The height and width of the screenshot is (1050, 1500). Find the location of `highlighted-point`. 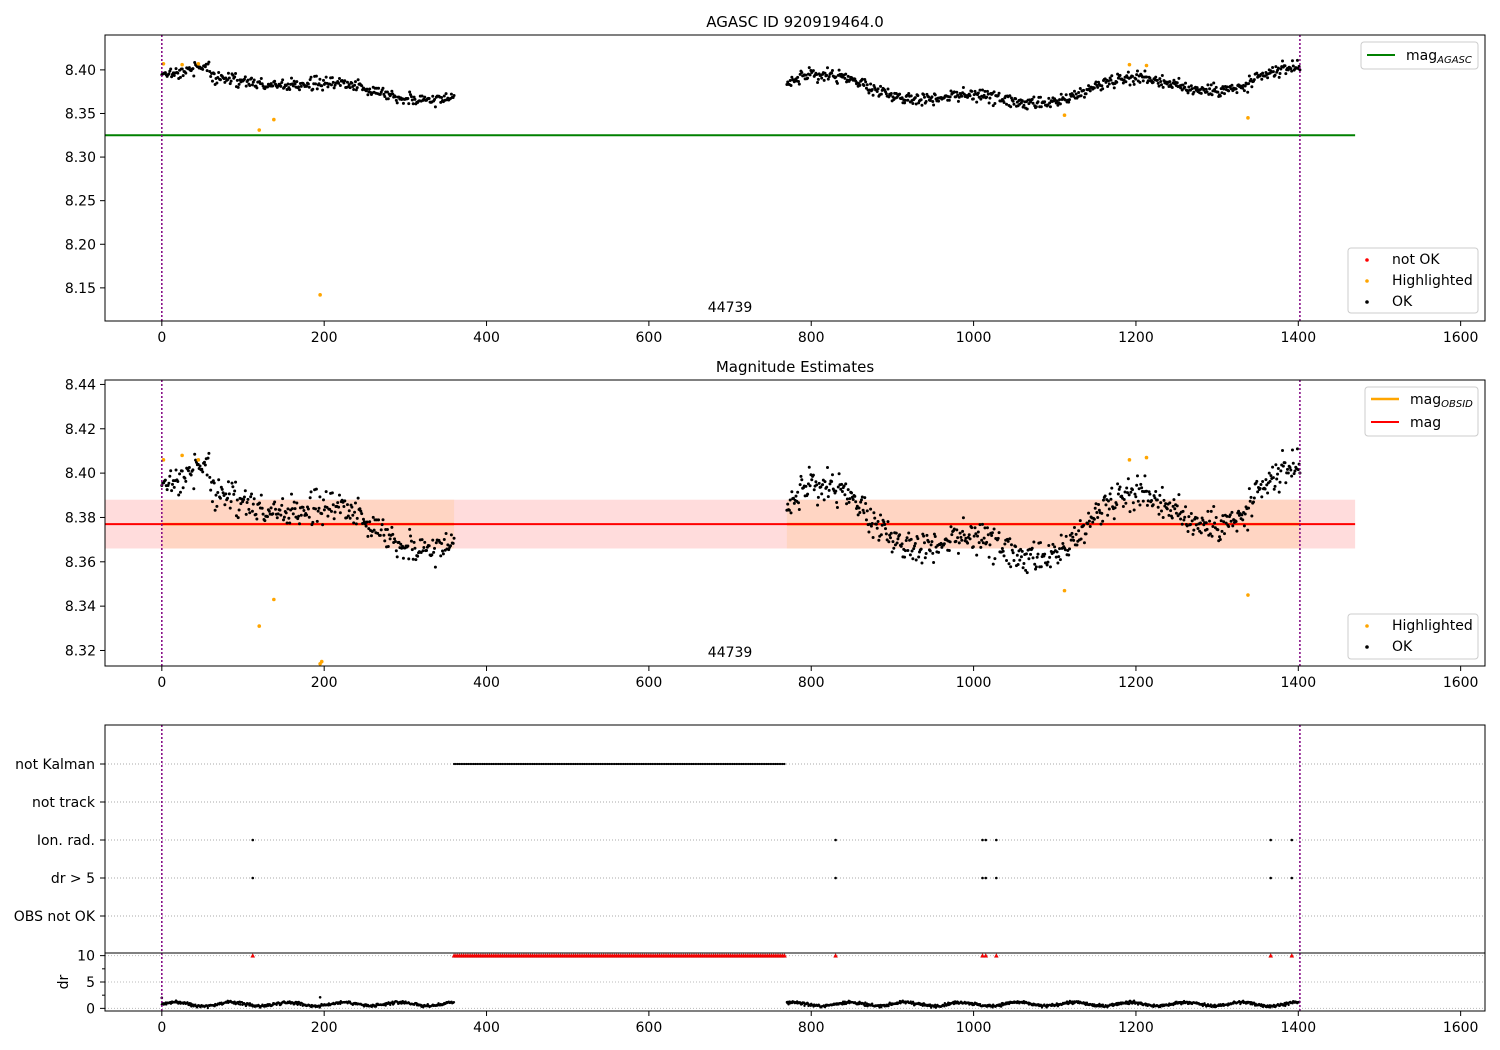

highlighted-point is located at coordinates (321, 661).